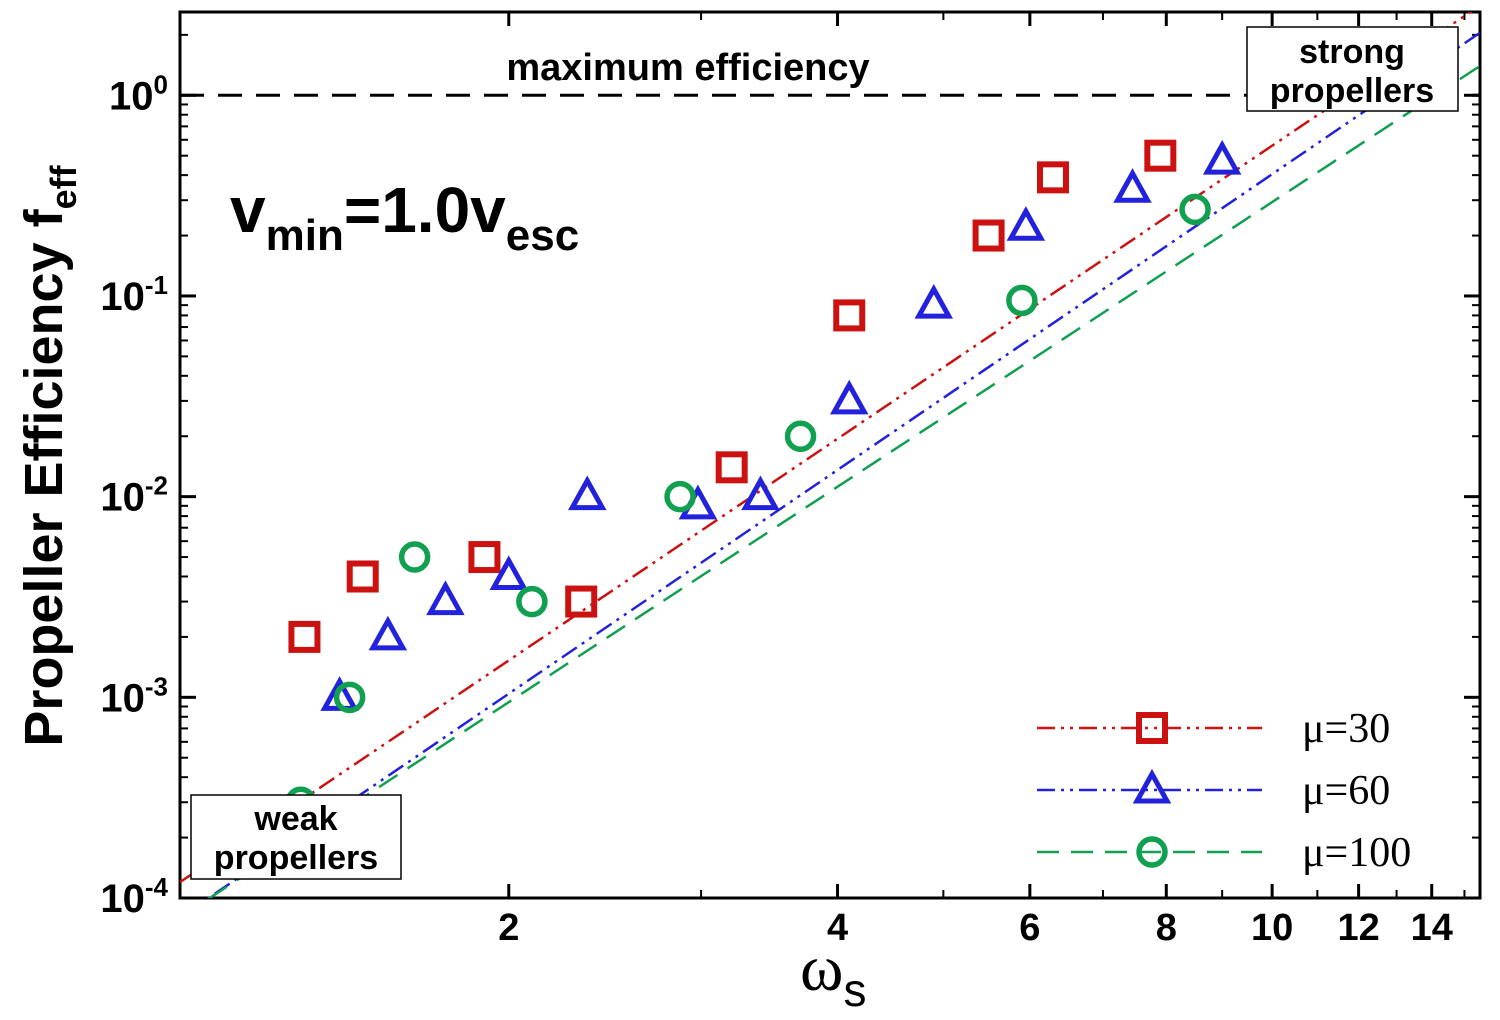  Describe the element at coordinates (508, 928) in the screenshot. I see `x-tick-label: 2` at that location.